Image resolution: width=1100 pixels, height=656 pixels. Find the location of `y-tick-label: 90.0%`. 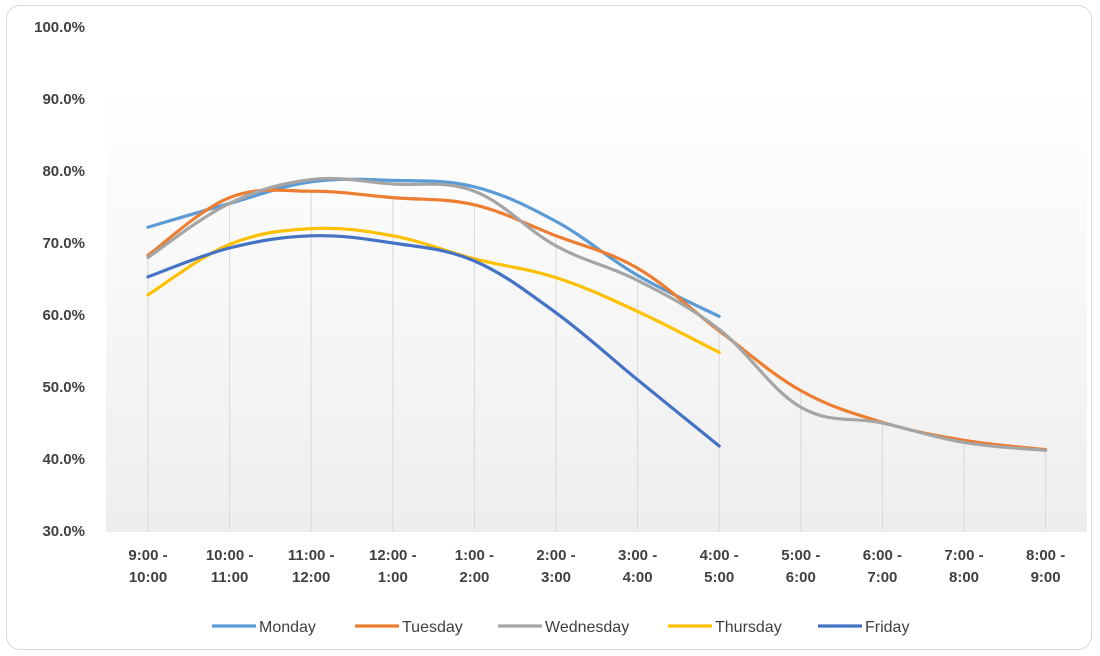

y-tick-label: 90.0% is located at coordinates (63, 99).